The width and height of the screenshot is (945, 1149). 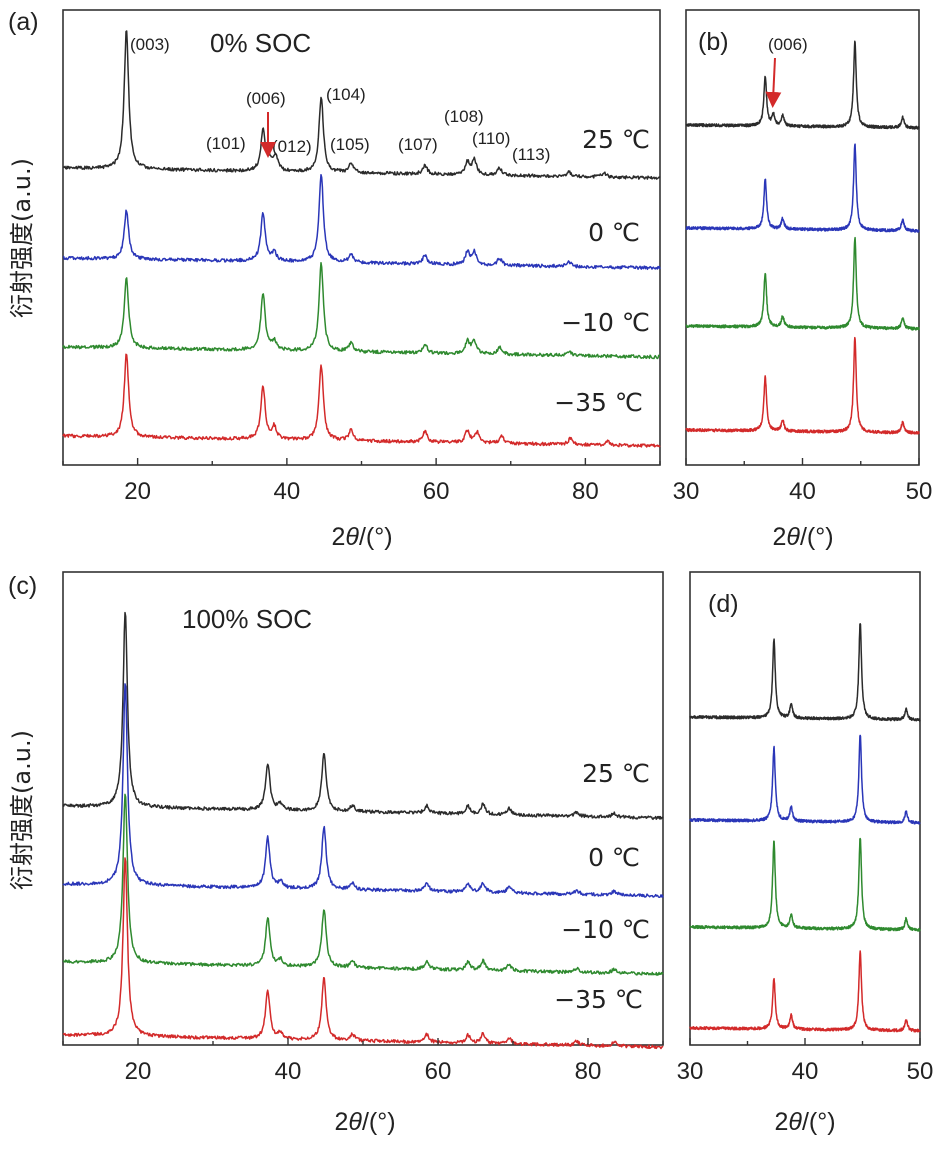 I want to click on panel-a-letter: (a), so click(x=23, y=22).